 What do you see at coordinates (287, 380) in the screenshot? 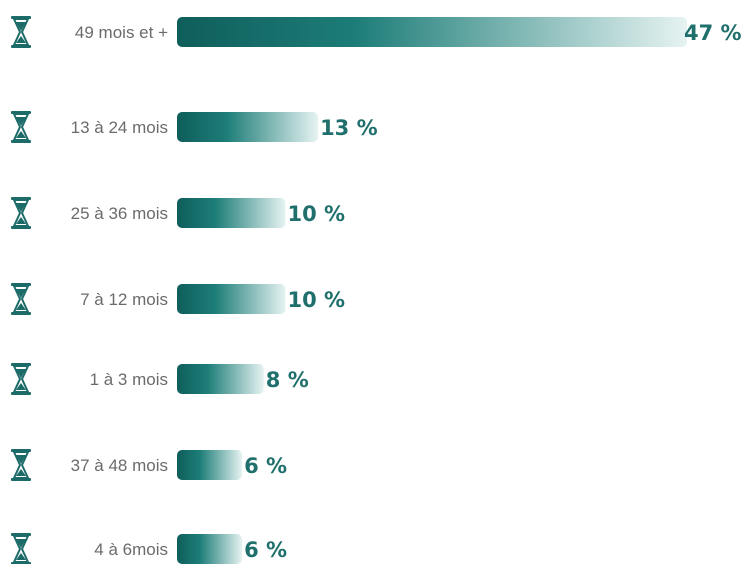
I see `value-label: 8 %` at bounding box center [287, 380].